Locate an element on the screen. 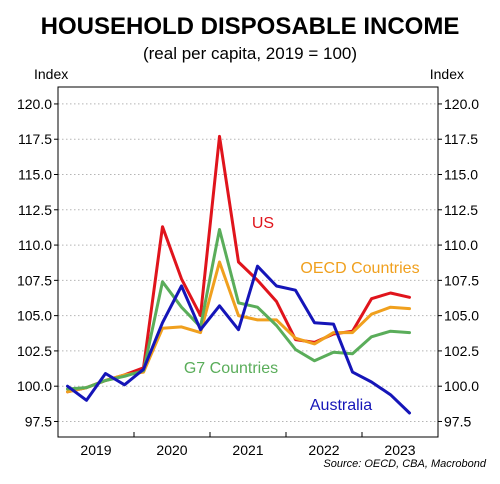  y-tick-label-right: 100.0 is located at coordinates (461, 386).